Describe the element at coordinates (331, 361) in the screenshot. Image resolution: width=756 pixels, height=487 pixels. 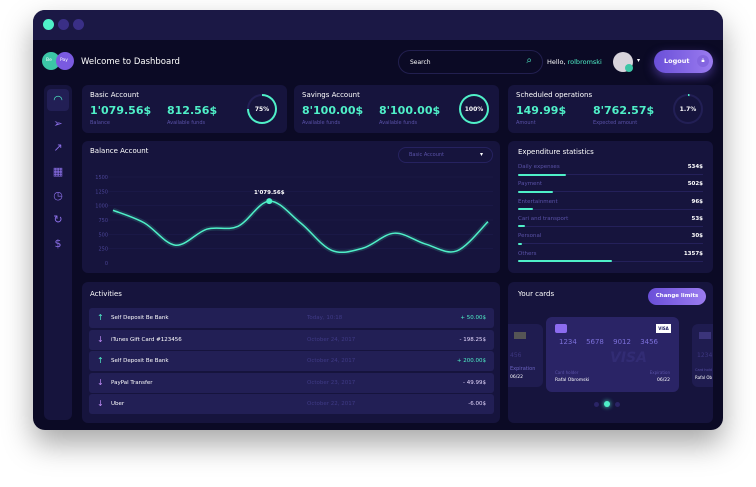
I see `activity-date: October 24, 2017` at that location.